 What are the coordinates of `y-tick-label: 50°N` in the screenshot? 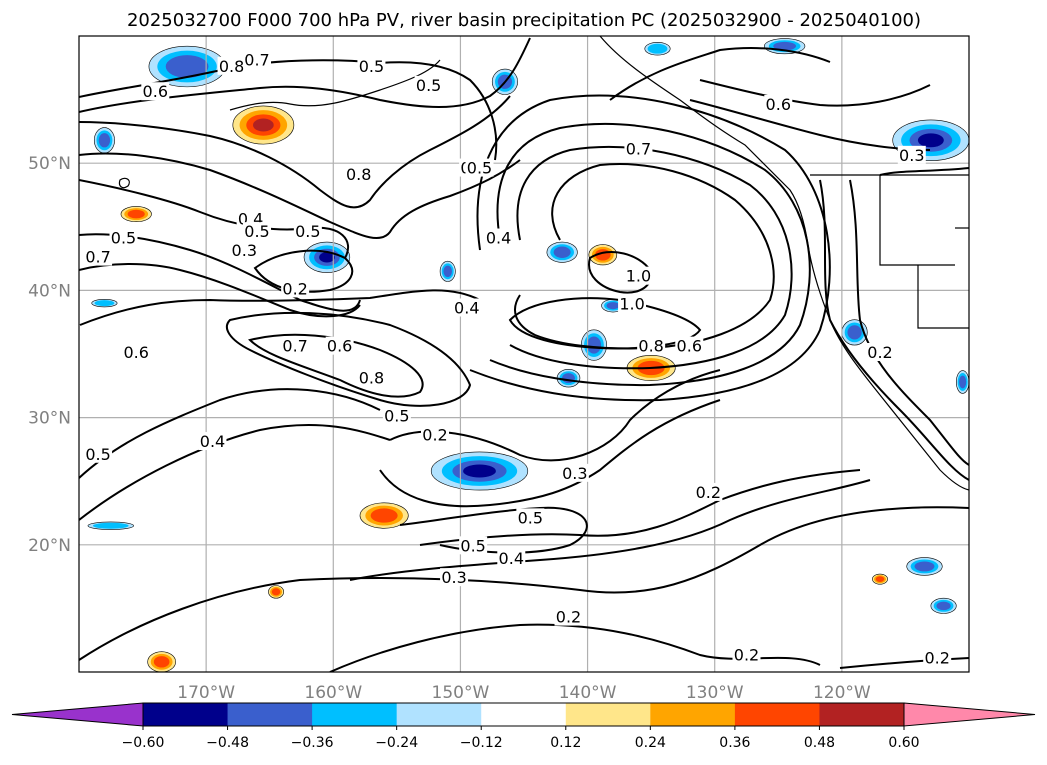 It's located at (49, 164).